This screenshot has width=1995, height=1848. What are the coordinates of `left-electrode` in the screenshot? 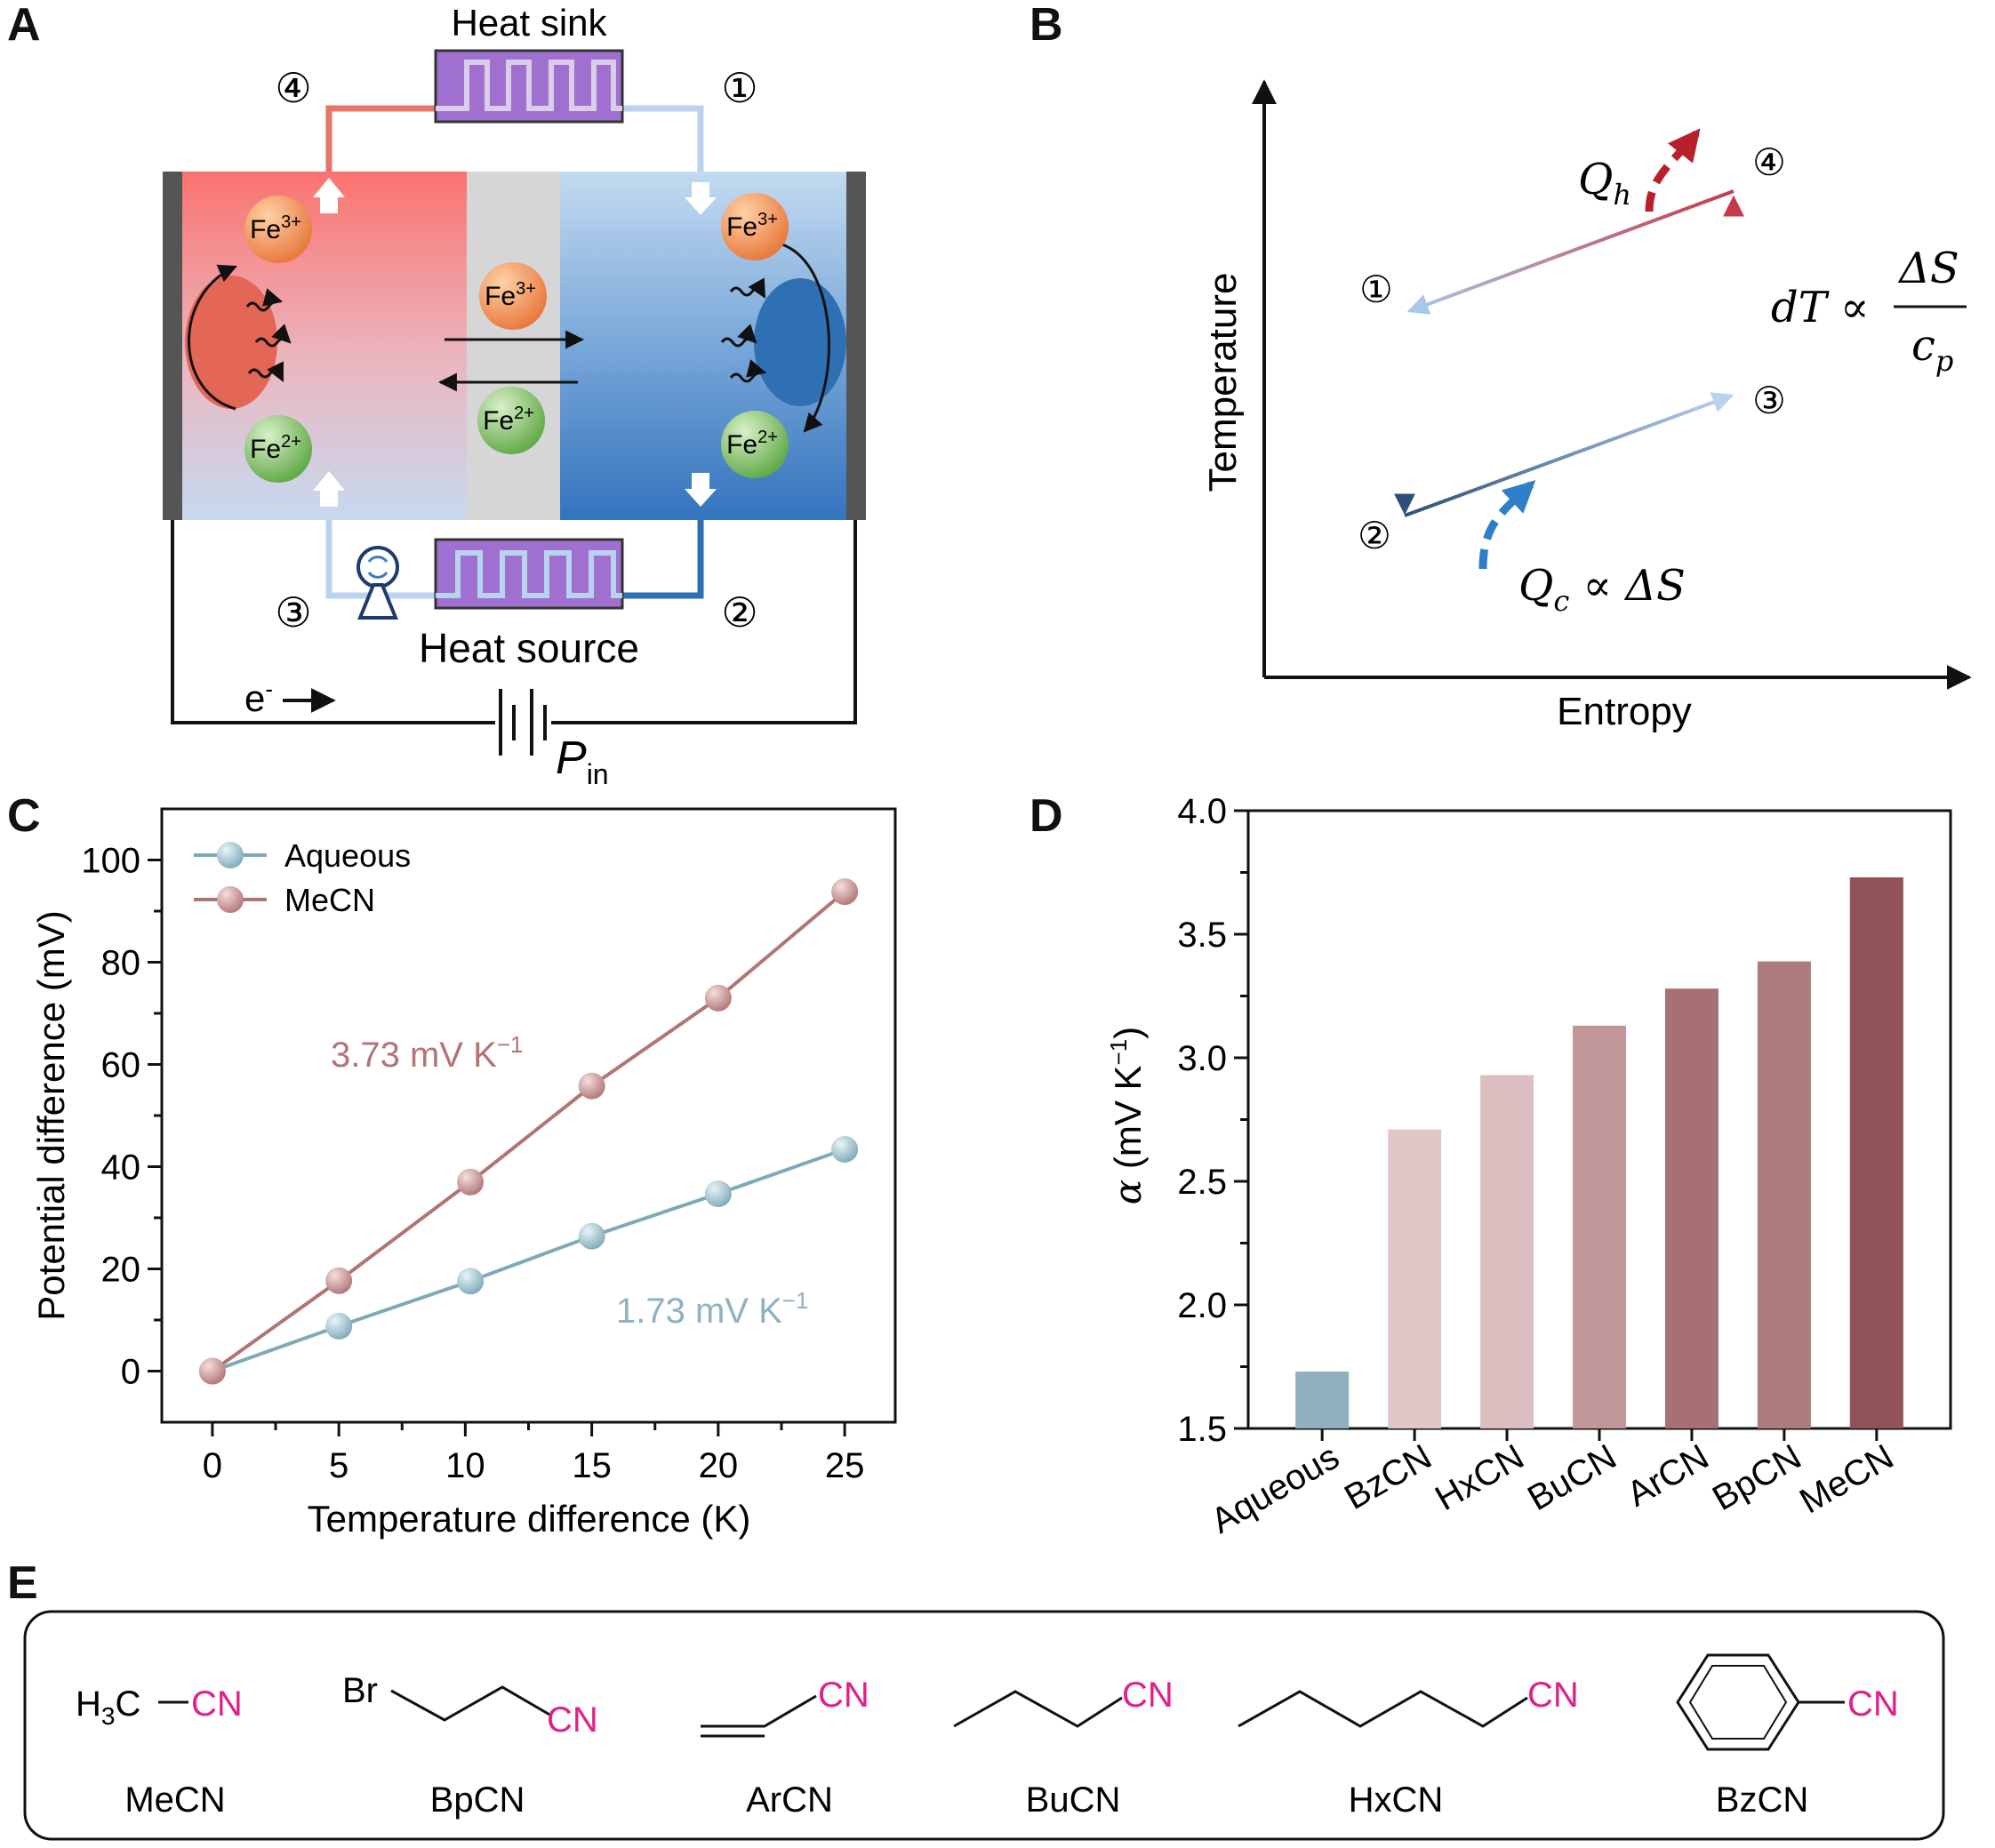 It's located at (173, 346).